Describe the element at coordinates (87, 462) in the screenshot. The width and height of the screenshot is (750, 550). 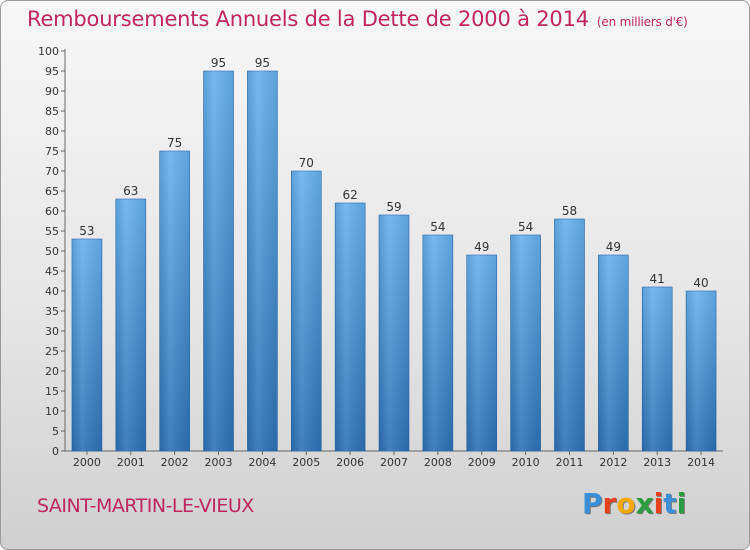
I see `x-tick-label: 2000` at that location.